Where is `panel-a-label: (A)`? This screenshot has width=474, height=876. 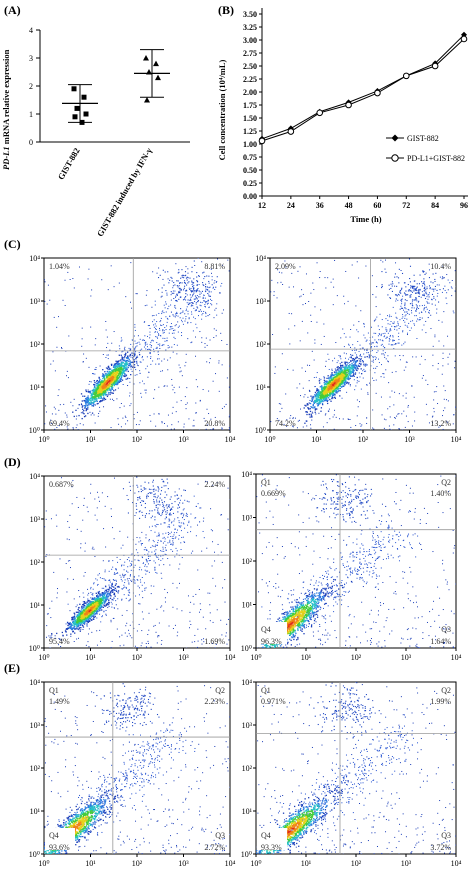 panel-a-label: (A) is located at coordinates (12, 10).